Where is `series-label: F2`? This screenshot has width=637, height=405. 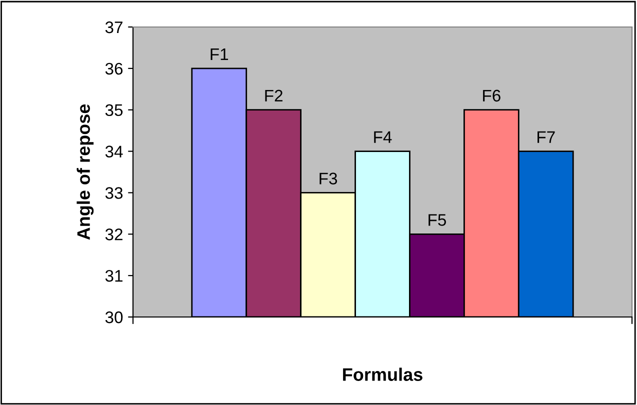 series-label: F2 is located at coordinates (273, 96).